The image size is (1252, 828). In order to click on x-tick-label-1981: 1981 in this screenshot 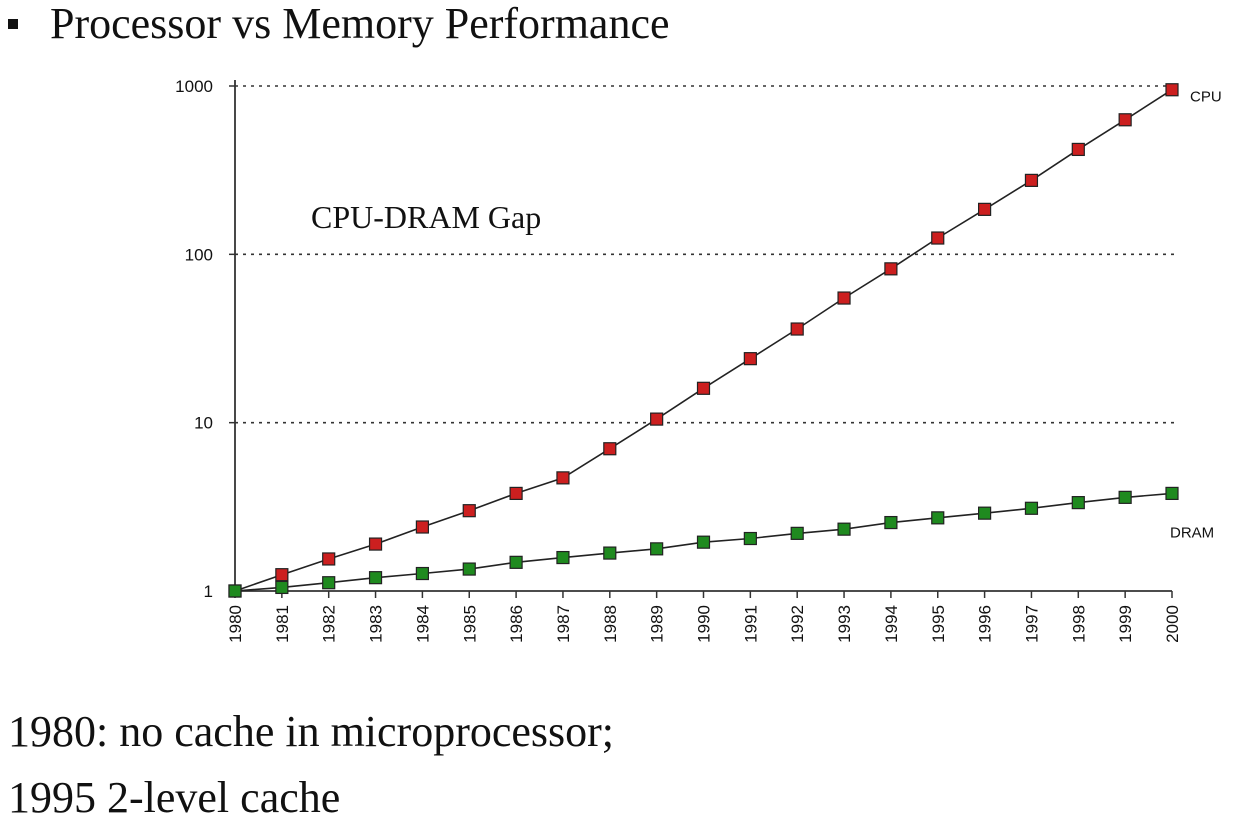, I will do `click(282, 624)`.